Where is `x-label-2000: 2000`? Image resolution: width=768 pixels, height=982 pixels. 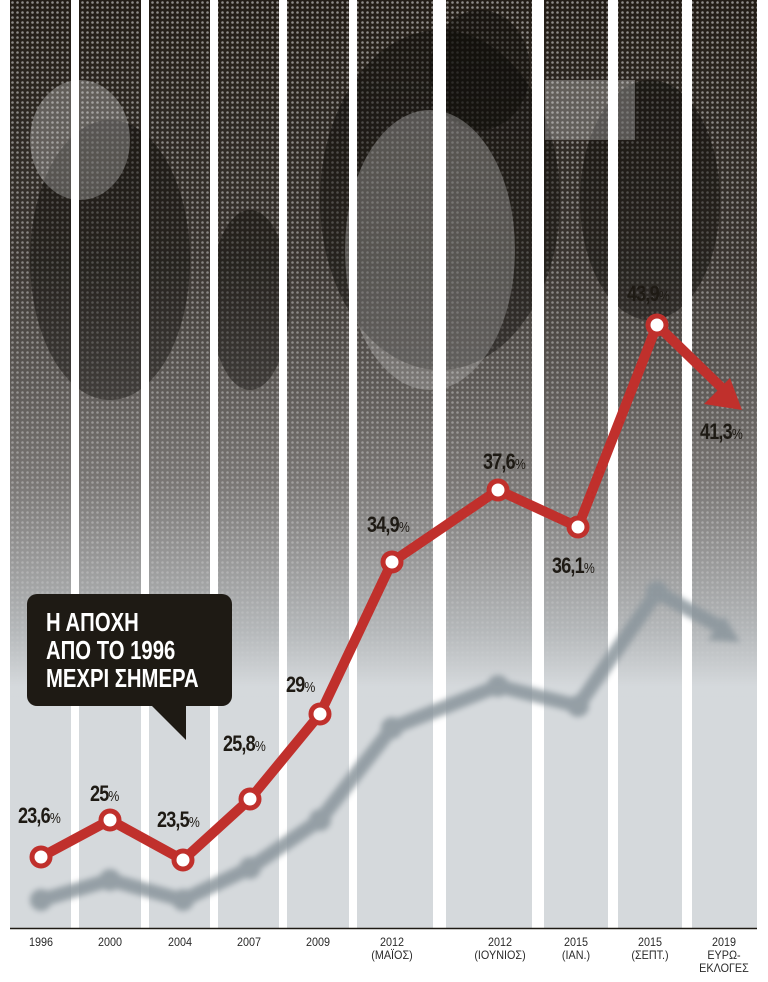 x-label-2000: 2000 is located at coordinates (110, 942).